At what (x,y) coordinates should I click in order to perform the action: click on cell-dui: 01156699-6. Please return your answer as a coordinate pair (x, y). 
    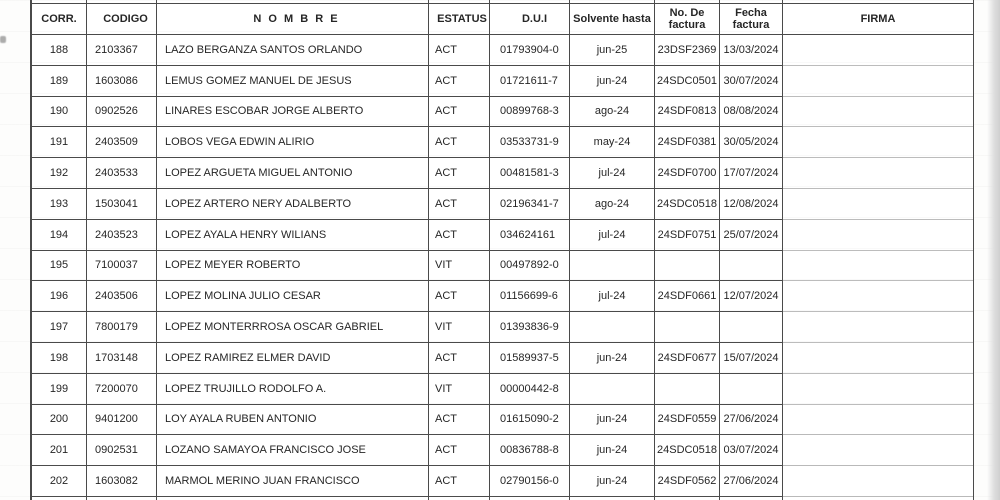
    Looking at the image, I should click on (530, 297).